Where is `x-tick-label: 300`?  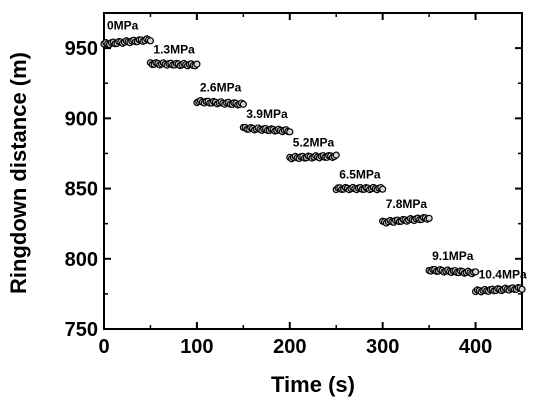 x-tick-label: 300 is located at coordinates (382, 347).